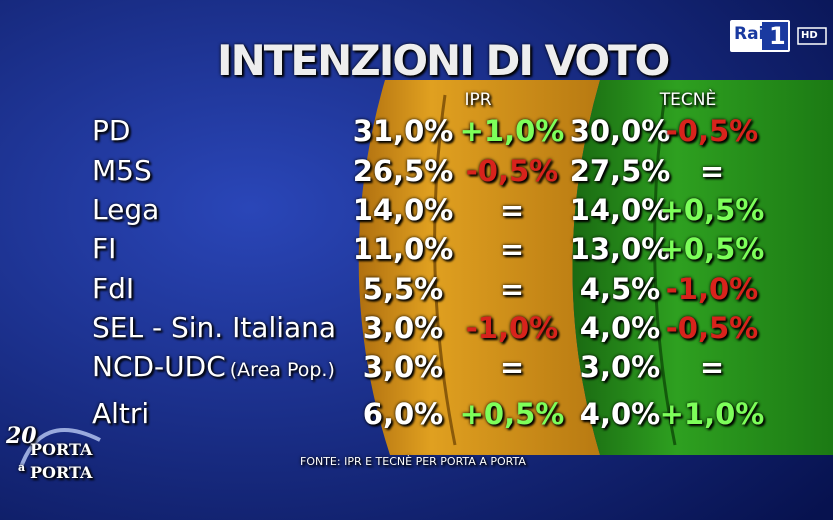 The height and width of the screenshot is (520, 833). What do you see at coordinates (21, 436) in the screenshot?
I see `show-anniversary: 20` at bounding box center [21, 436].